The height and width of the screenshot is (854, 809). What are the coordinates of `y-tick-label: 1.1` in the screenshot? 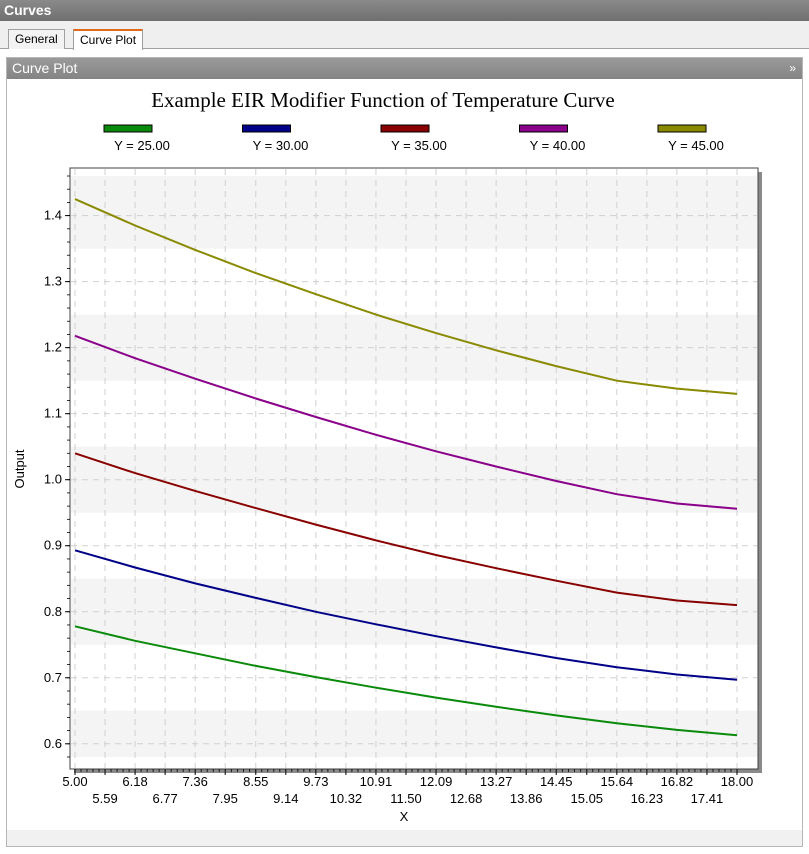 It's located at (53, 413).